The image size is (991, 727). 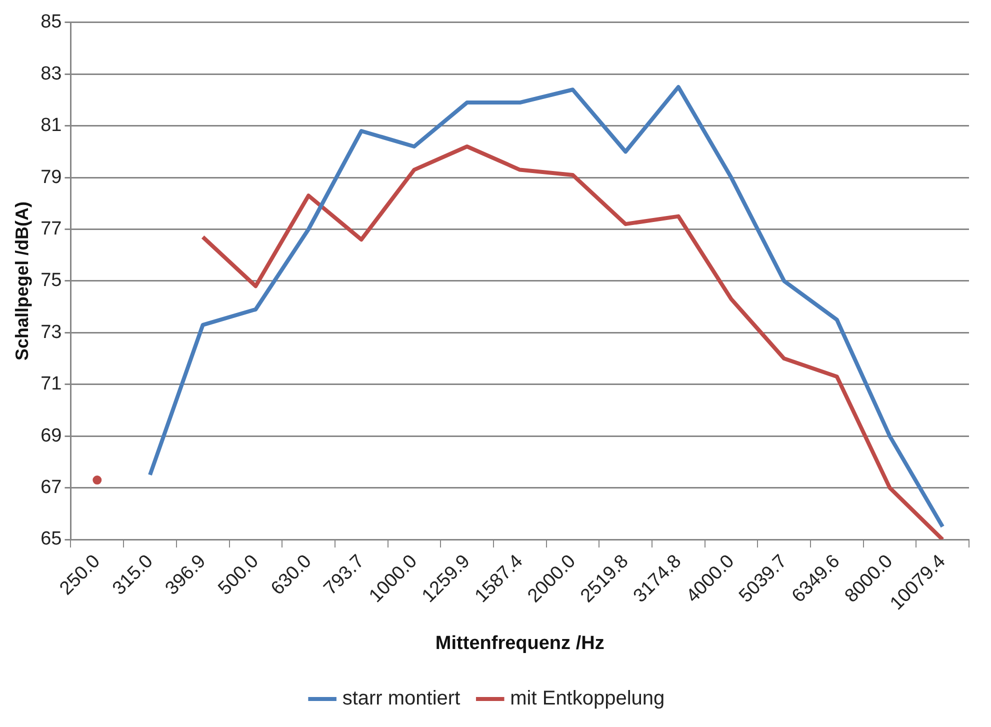 What do you see at coordinates (51, 125) in the screenshot?
I see `y-tick-label: 81` at bounding box center [51, 125].